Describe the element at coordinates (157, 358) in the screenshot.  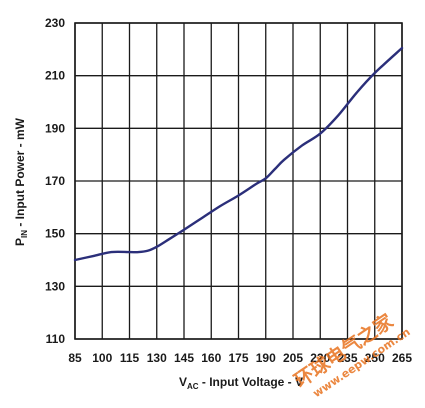
I see `x-tick-label: 130` at that location.